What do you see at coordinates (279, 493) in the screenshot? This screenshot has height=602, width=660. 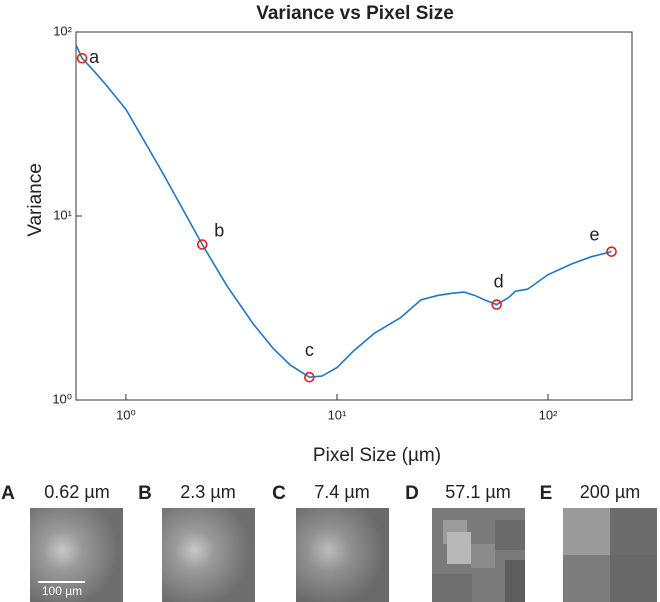 I see `panel-letter: C` at bounding box center [279, 493].